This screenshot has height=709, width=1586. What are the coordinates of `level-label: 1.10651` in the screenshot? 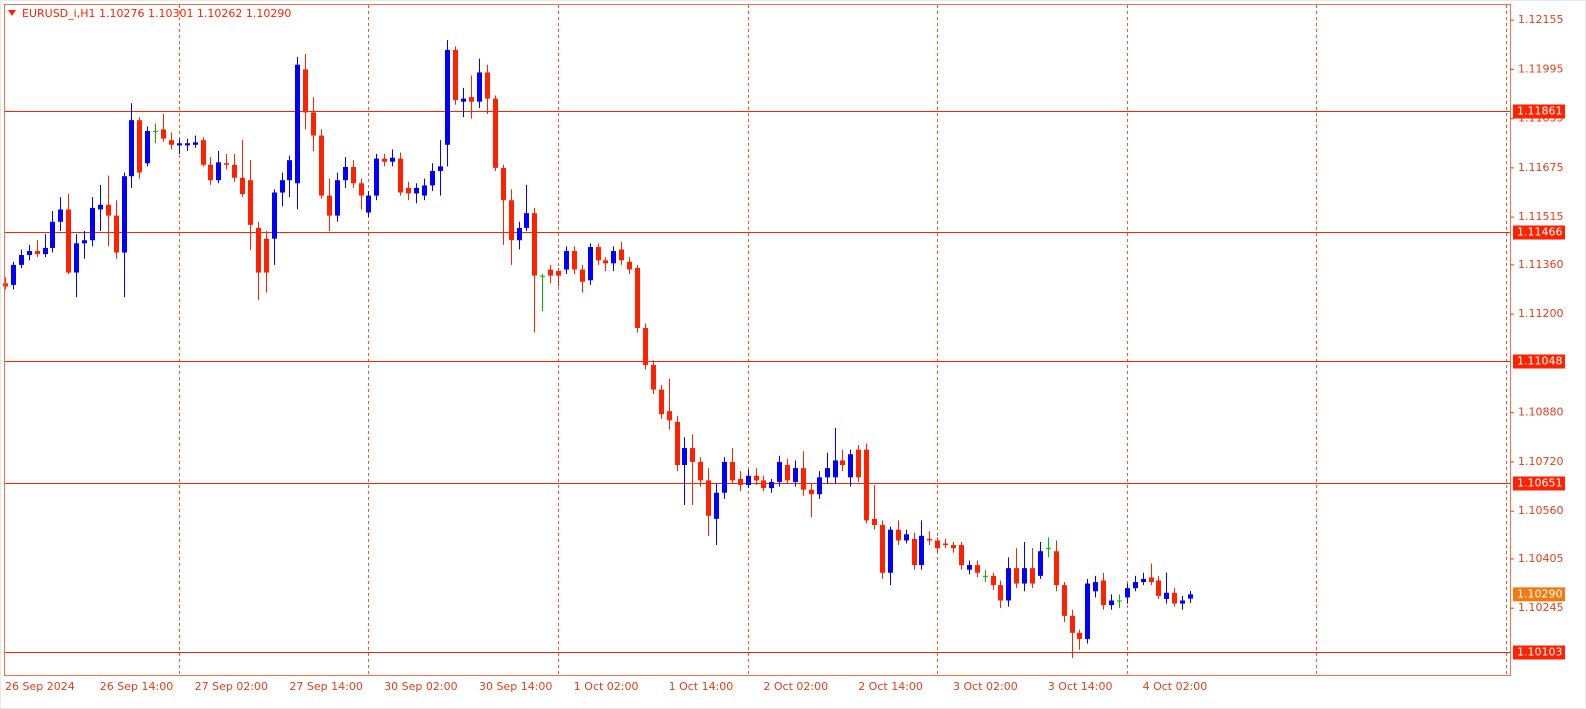 It's located at (1540, 483).